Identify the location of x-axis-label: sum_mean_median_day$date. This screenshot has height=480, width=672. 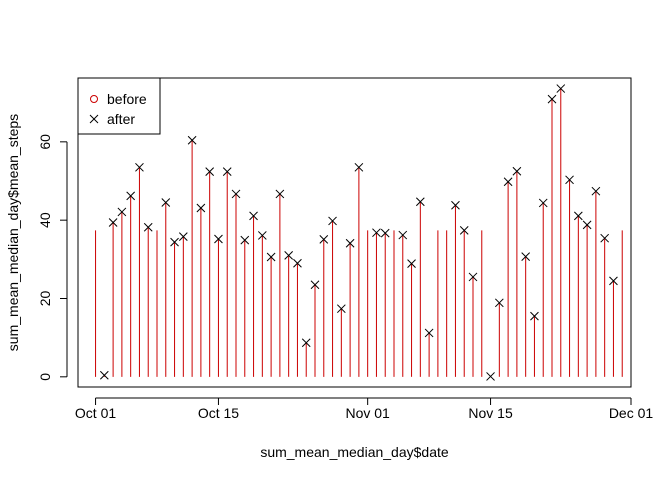
(354, 452).